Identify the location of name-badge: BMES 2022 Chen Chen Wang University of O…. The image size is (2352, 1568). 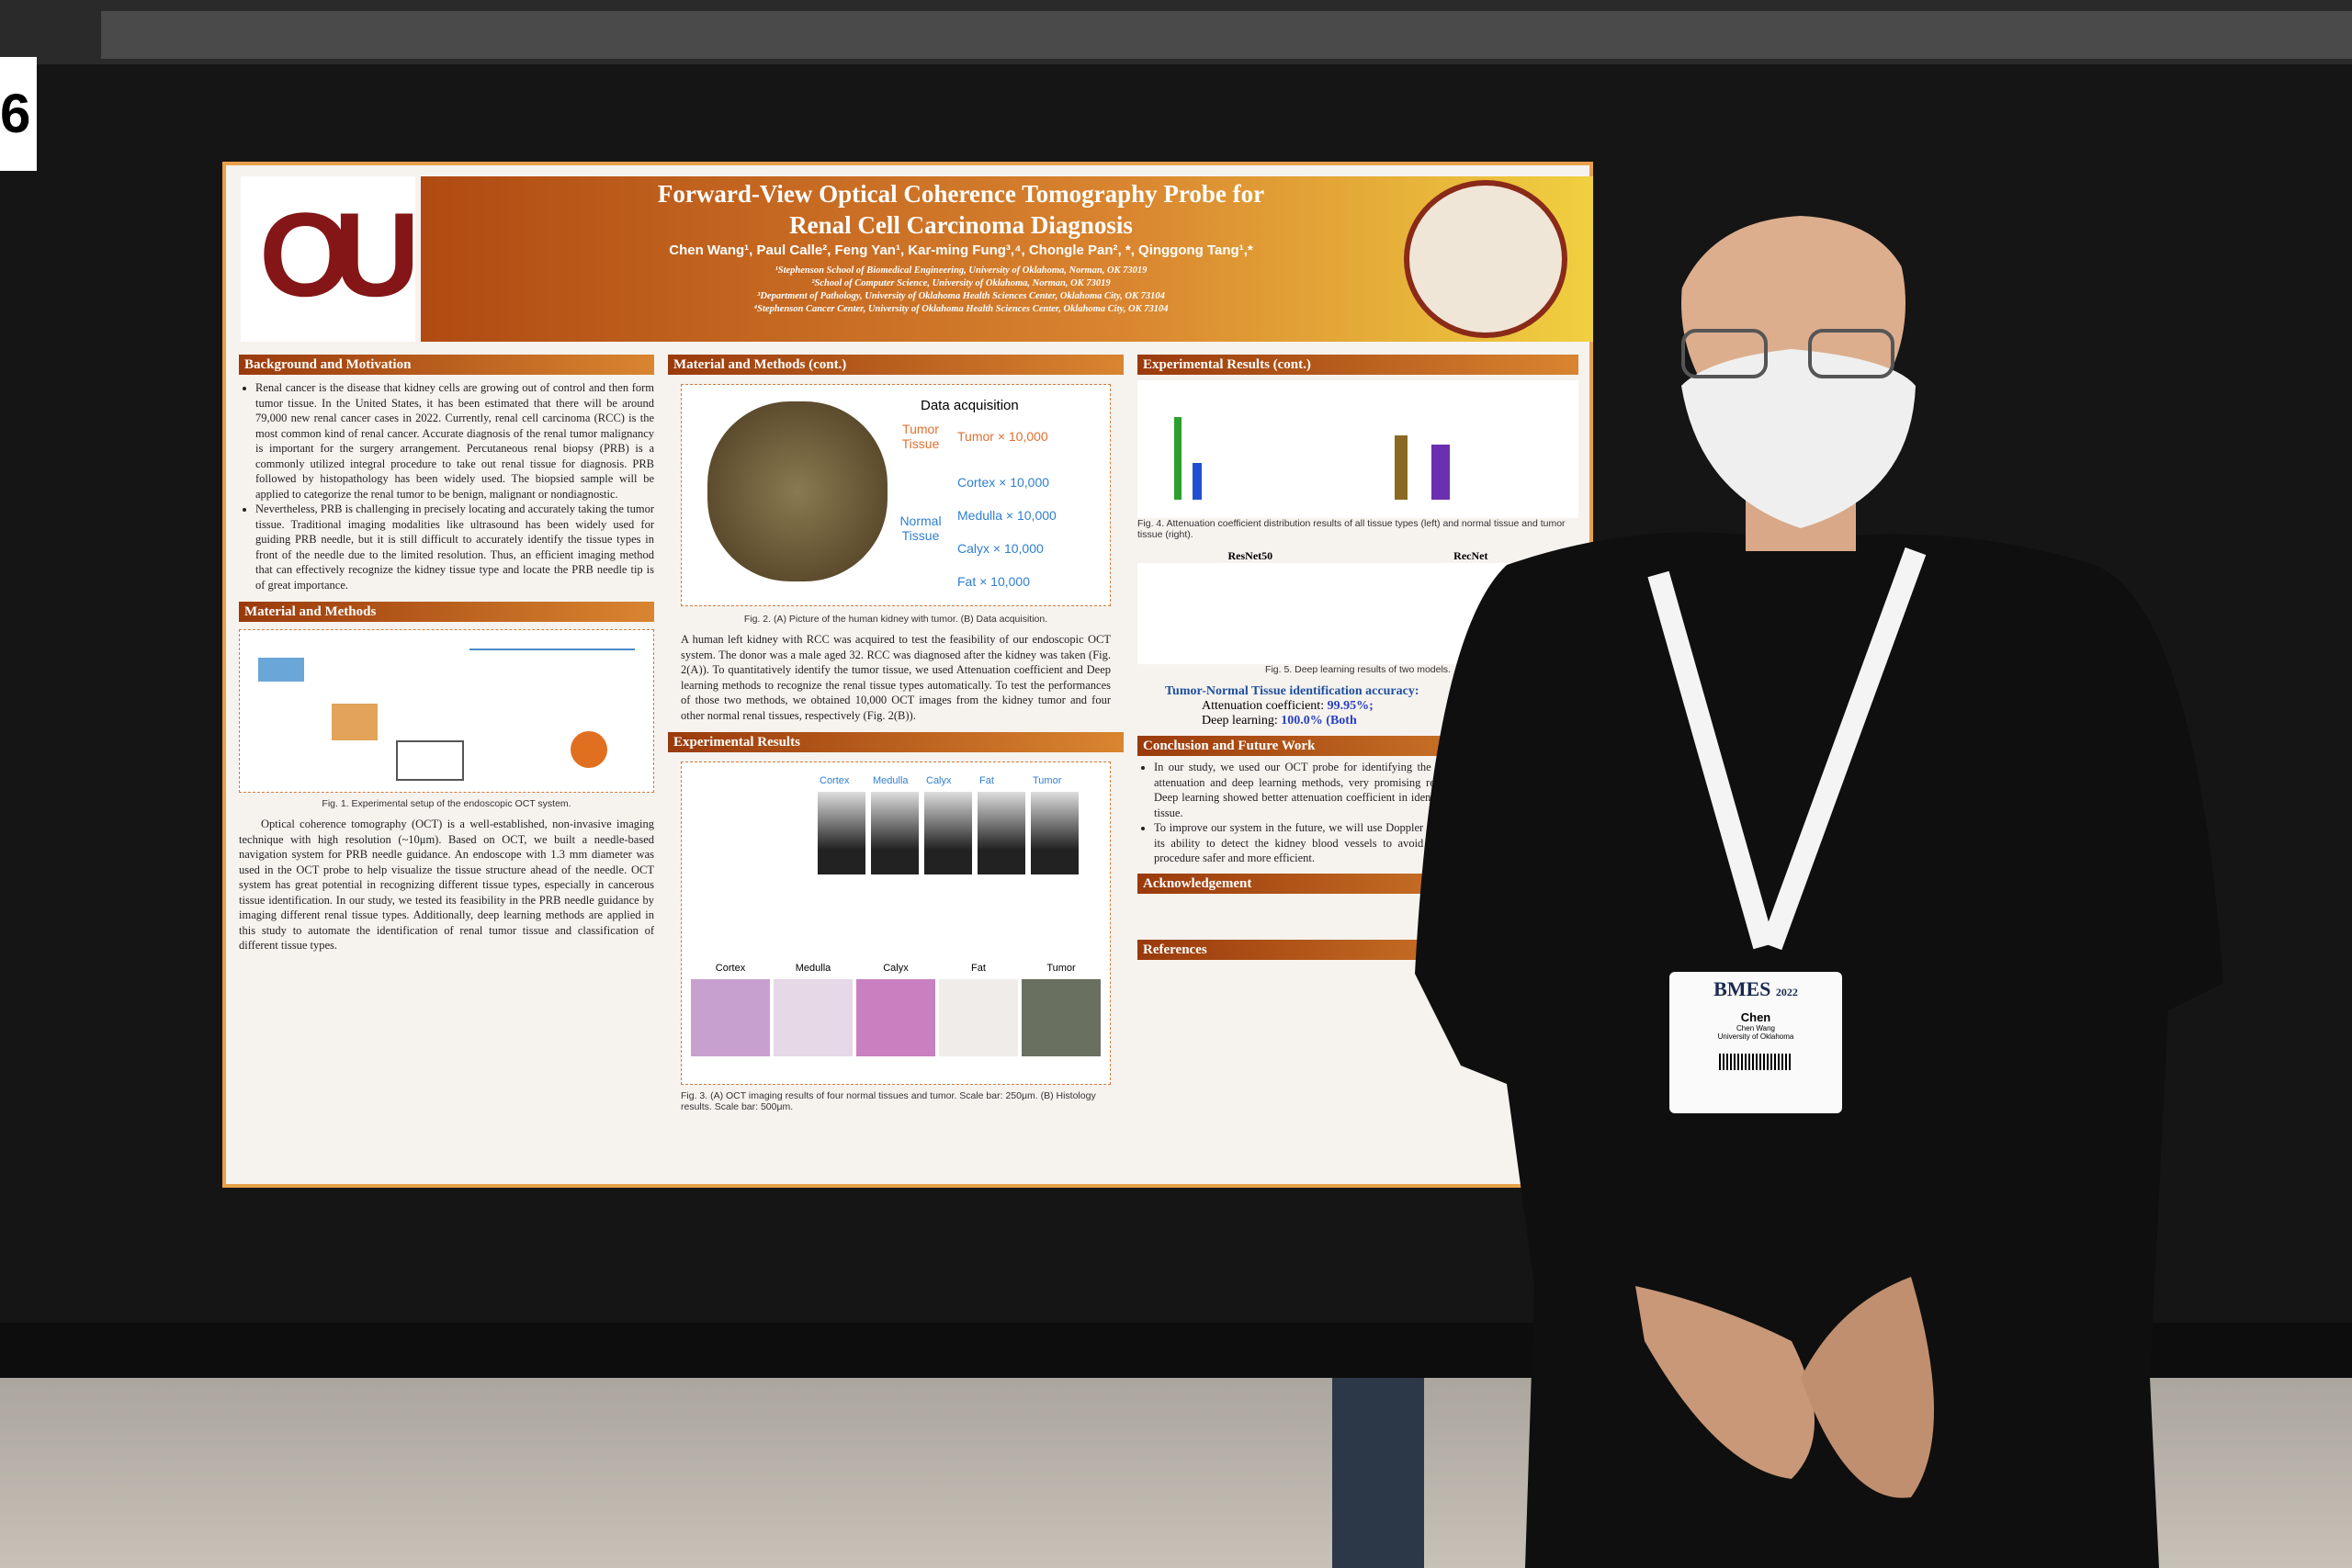
(1756, 1043).